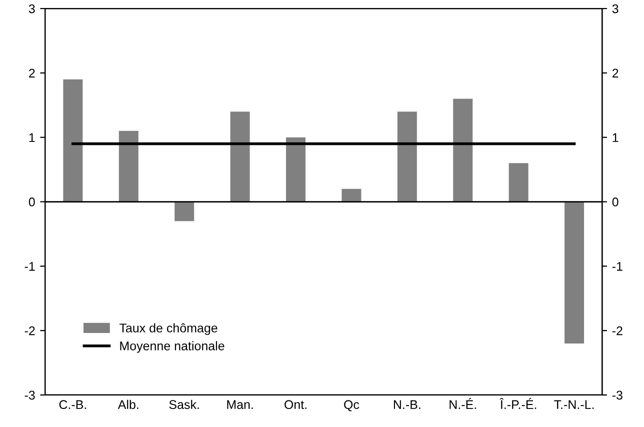 The image size is (644, 427). Describe the element at coordinates (463, 403) in the screenshot. I see `x-tick-label: N.-É.` at that location.